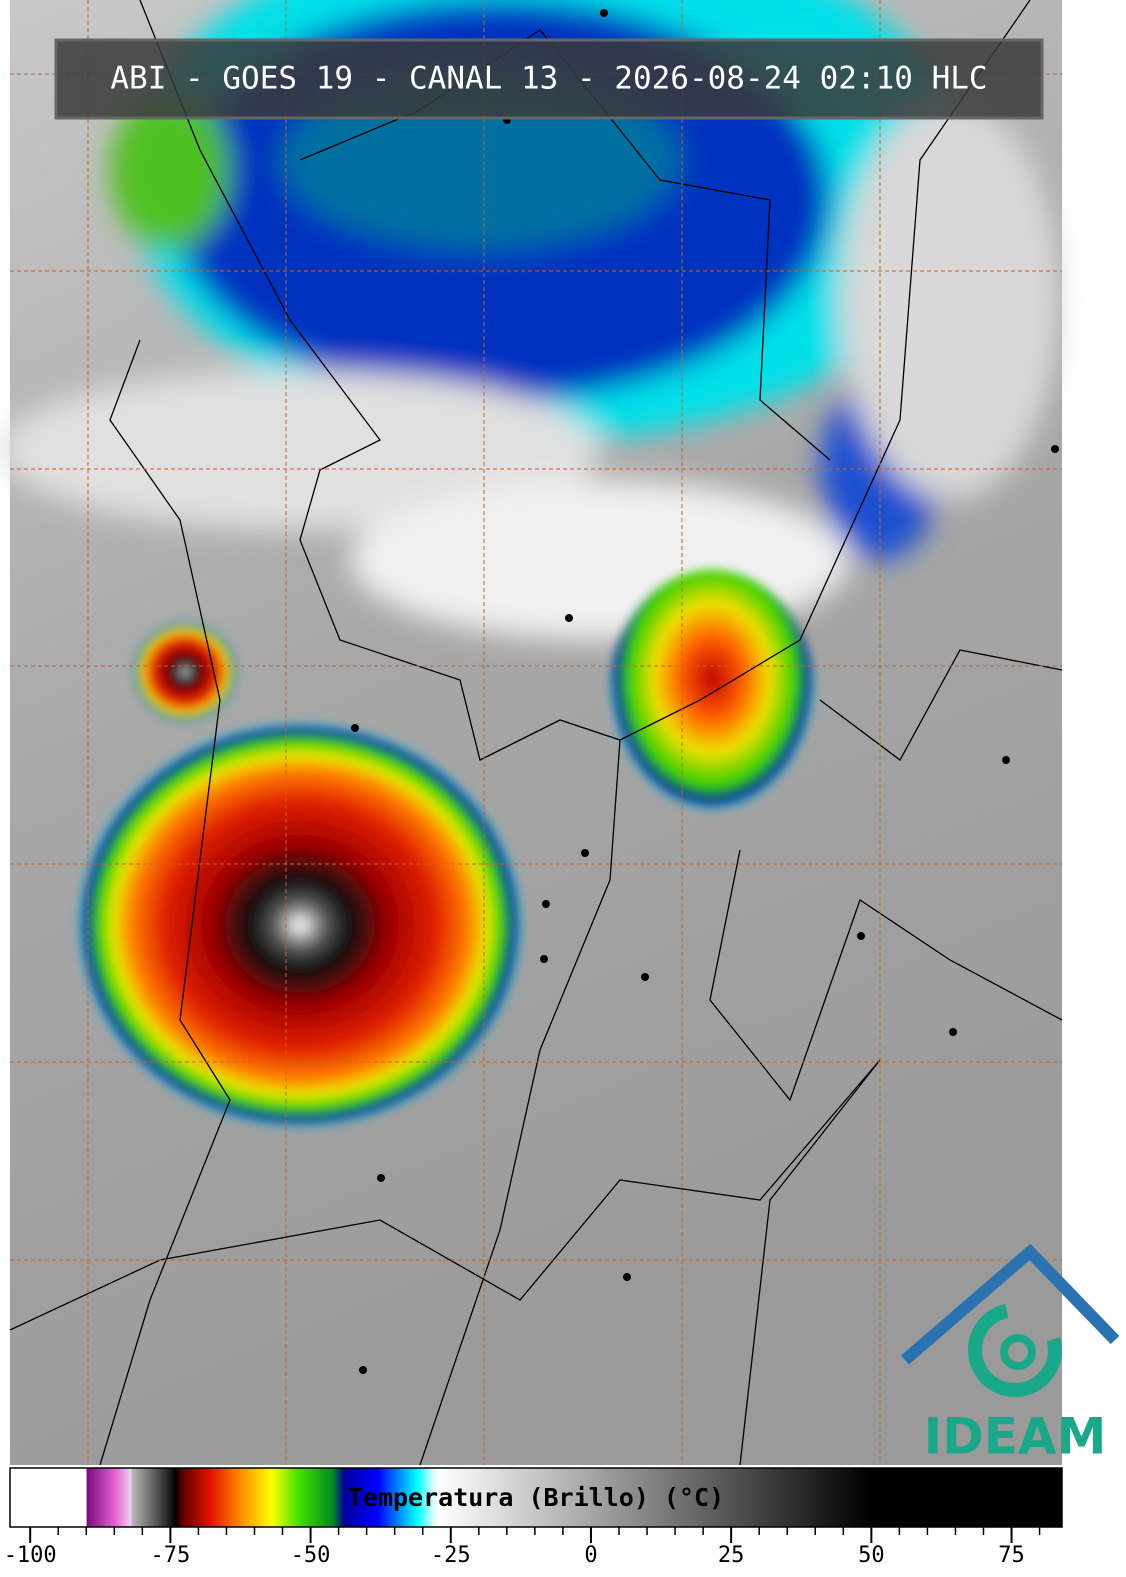  Describe the element at coordinates (731, 1555) in the screenshot. I see `tick-label: 25` at that location.